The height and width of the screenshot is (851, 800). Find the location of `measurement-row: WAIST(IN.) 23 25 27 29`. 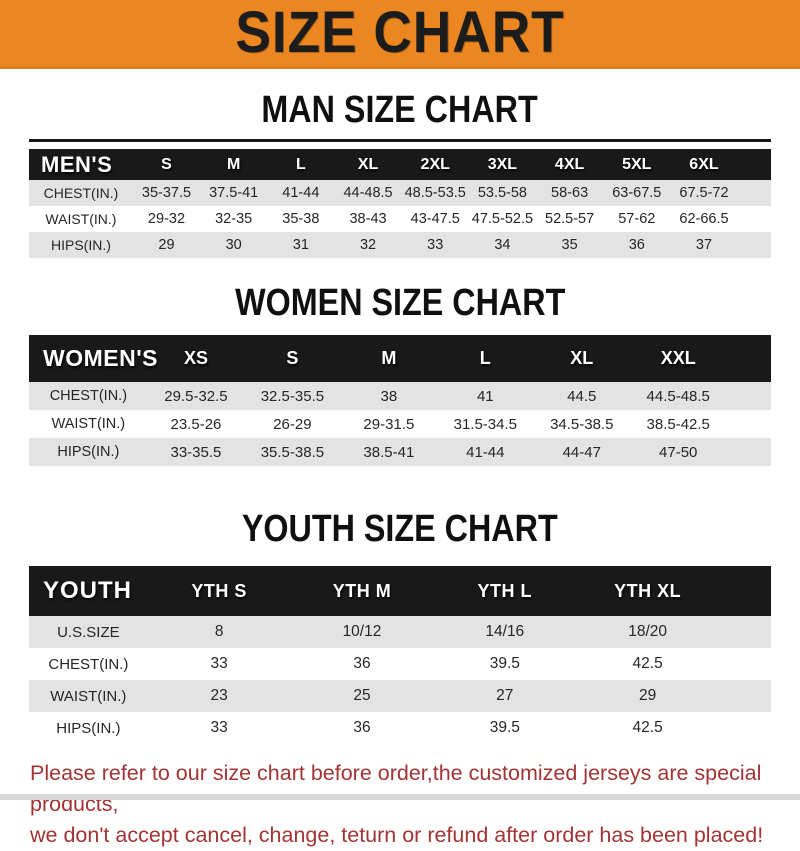

measurement-row: WAIST(IN.) 23 25 27 29 is located at coordinates (400, 696).